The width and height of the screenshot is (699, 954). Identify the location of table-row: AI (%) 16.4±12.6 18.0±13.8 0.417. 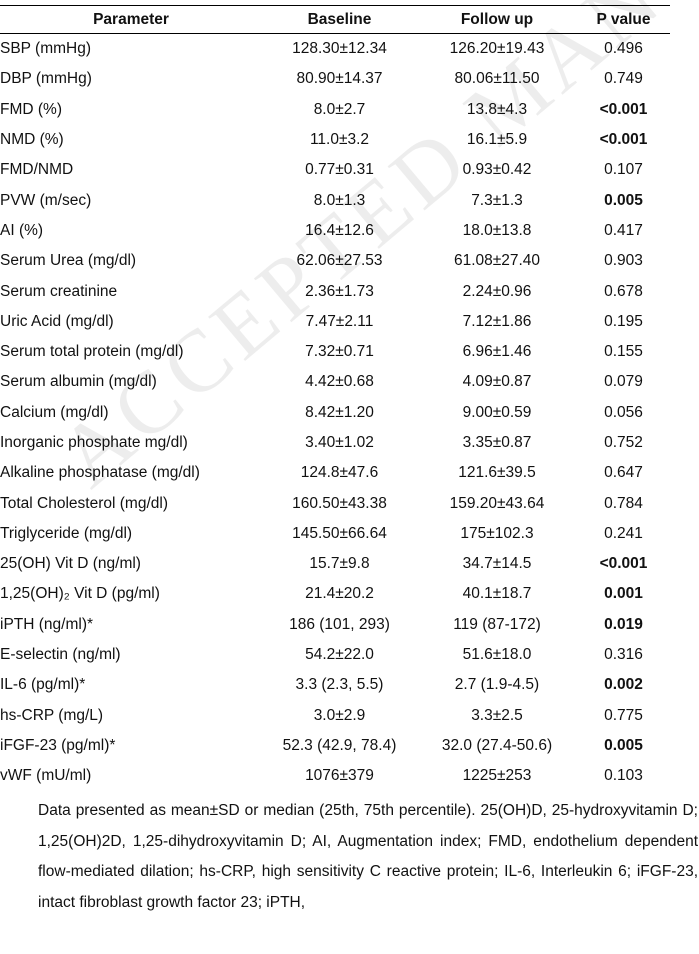
(335, 231).